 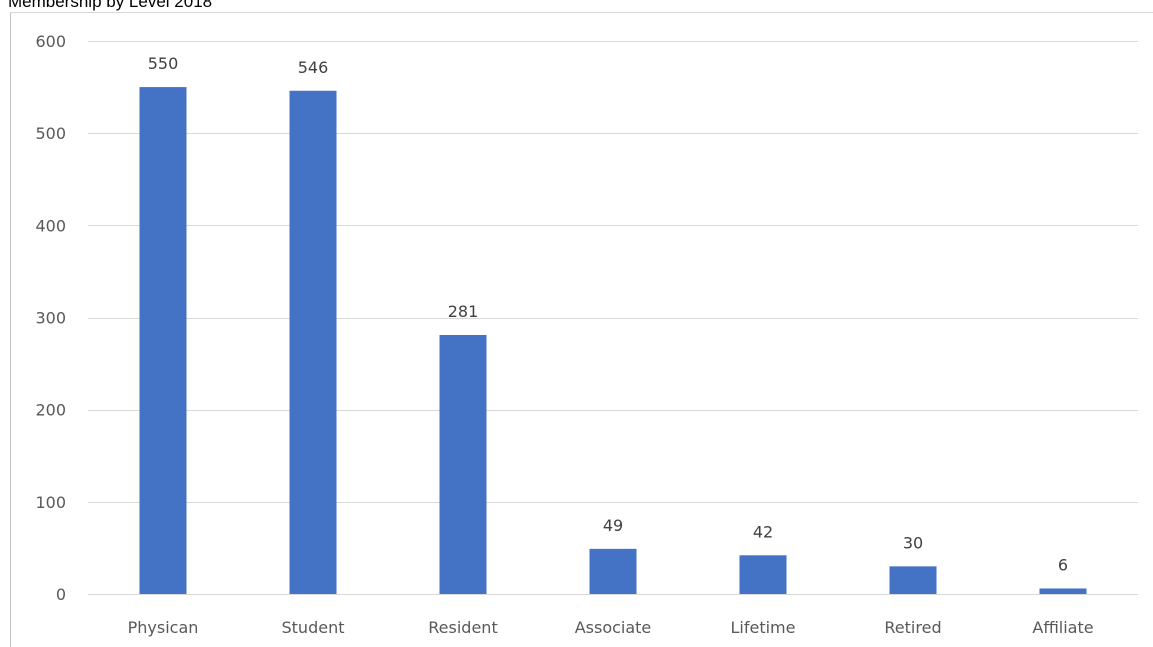 What do you see at coordinates (313, 67) in the screenshot?
I see `data-label: 546` at bounding box center [313, 67].